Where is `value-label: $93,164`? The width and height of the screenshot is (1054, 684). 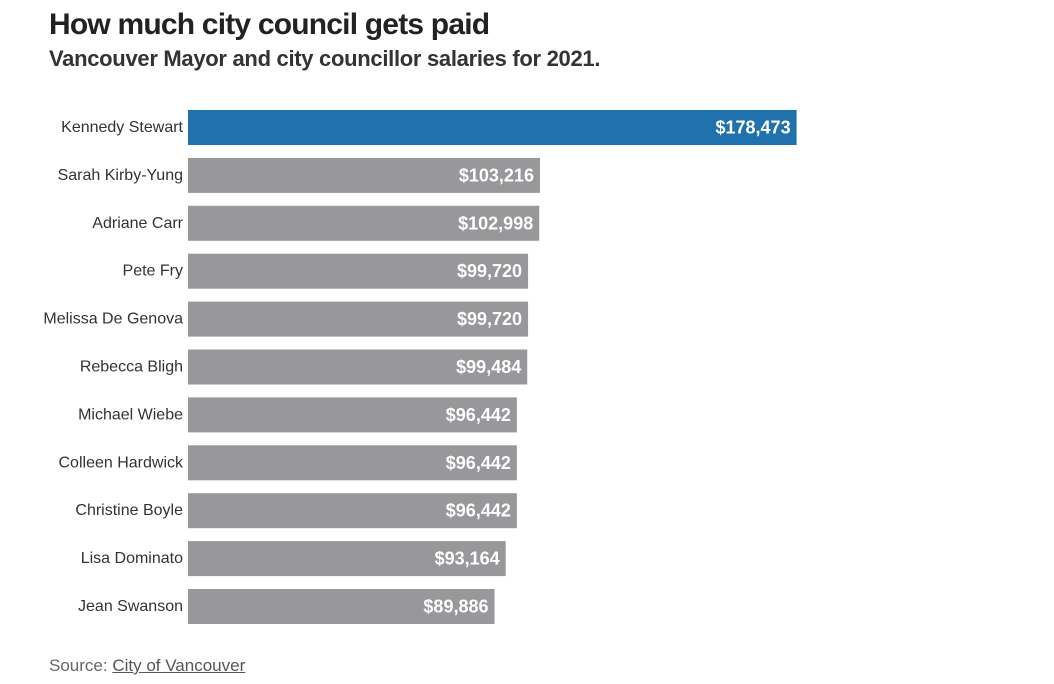 value-label: $93,164 is located at coordinates (467, 559).